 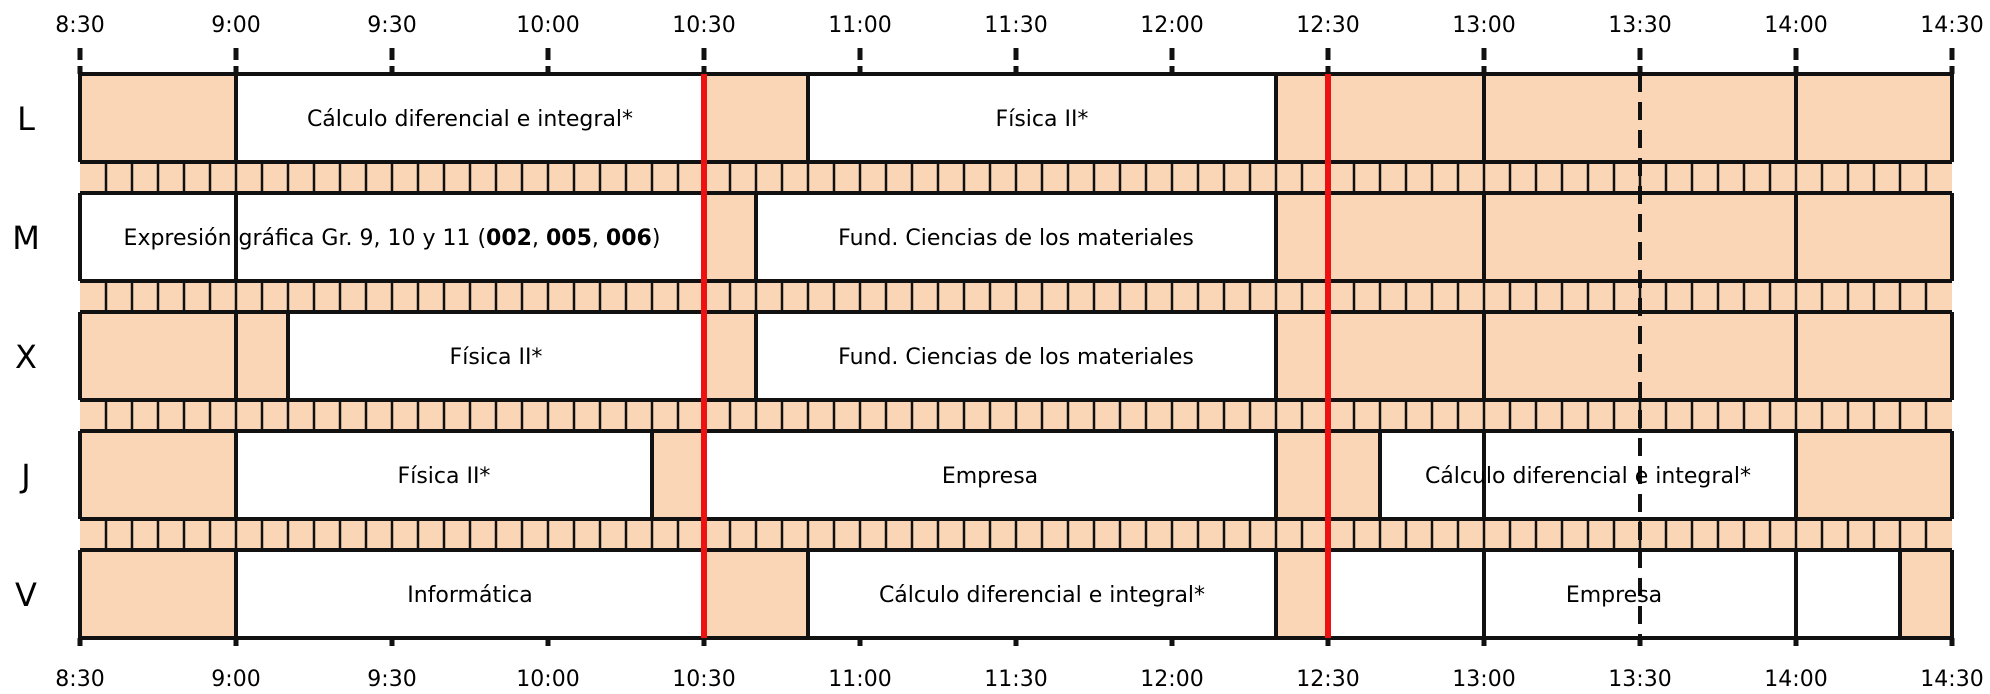 What do you see at coordinates (1639, 25) in the screenshot?
I see `time-label-top: 13:30` at bounding box center [1639, 25].